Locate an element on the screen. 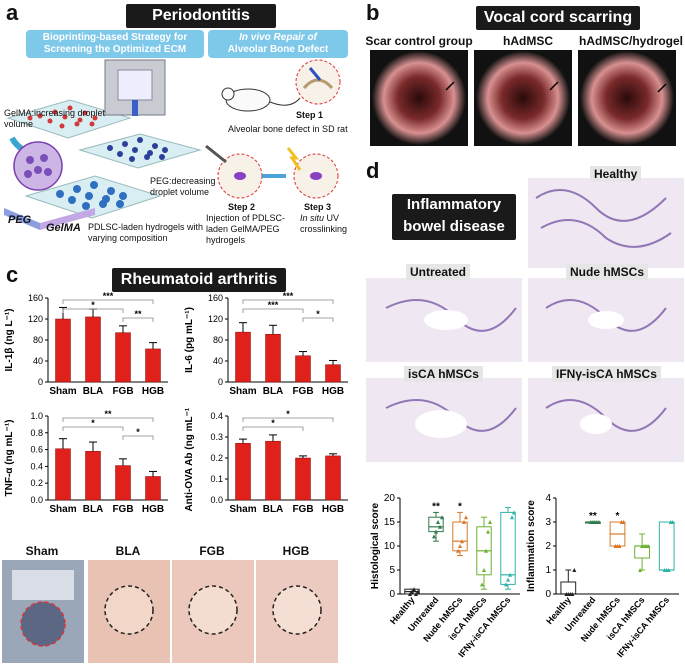  y-tick-label: 1.0 is located at coordinates (36, 416).